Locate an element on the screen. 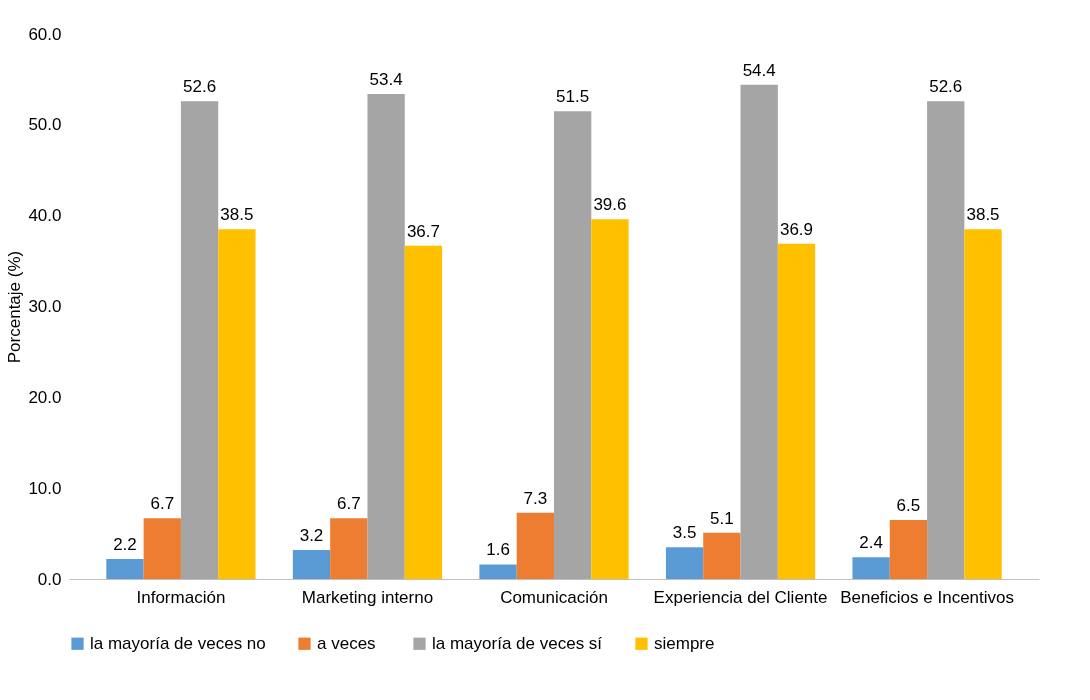 This screenshot has width=1090, height=700. y-tick-label: 50.0 is located at coordinates (45, 125).